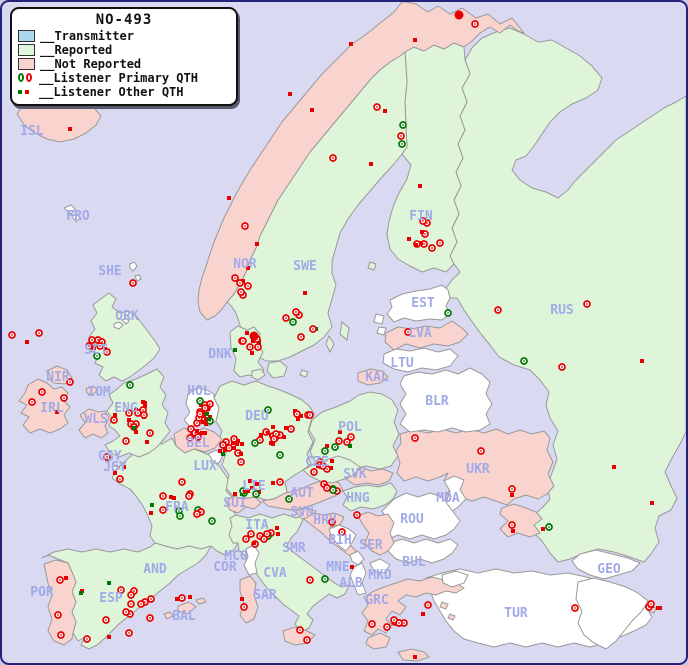 This screenshot has height=665, width=688. What do you see at coordinates (199, 391) in the screenshot?
I see `country-label-HOL: HOL` at bounding box center [199, 391].